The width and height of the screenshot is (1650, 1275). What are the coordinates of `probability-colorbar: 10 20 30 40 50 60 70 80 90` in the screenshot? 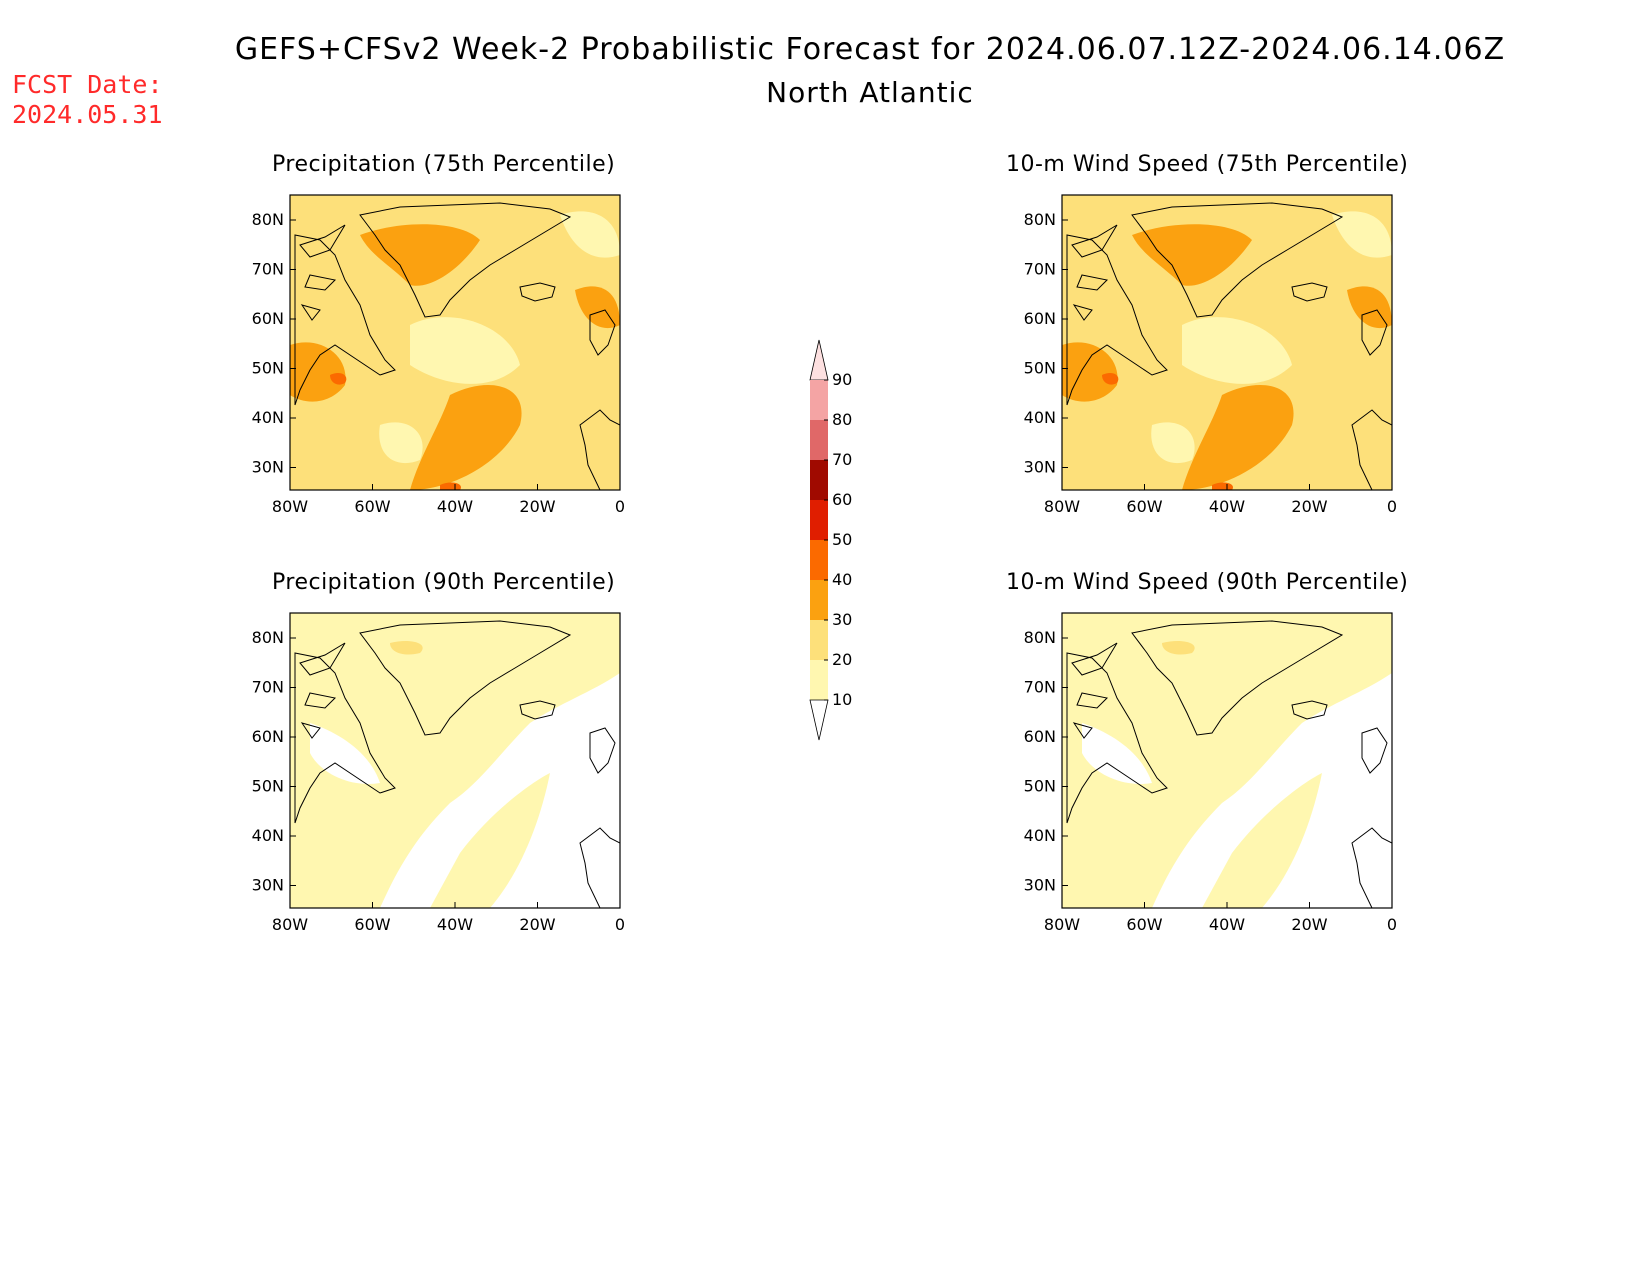 It's located at (830, 540).